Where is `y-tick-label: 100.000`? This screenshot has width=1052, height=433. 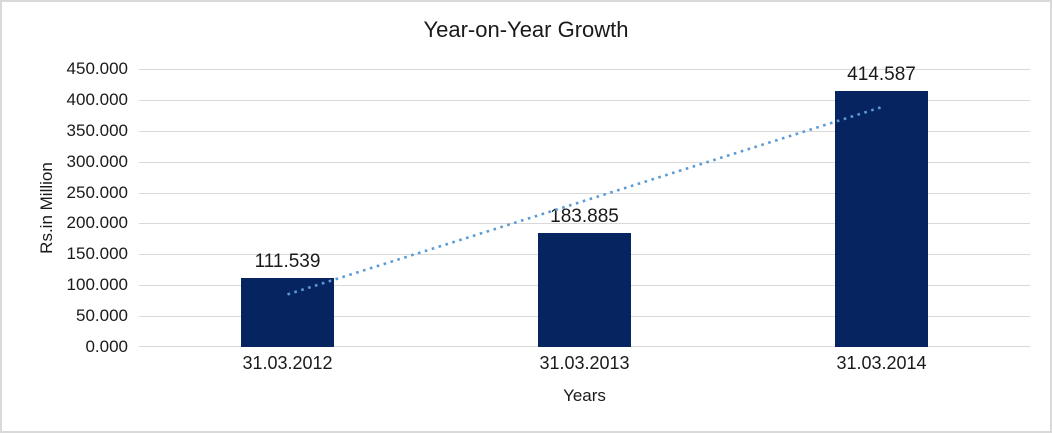 y-tick-label: 100.000 is located at coordinates (97, 285).